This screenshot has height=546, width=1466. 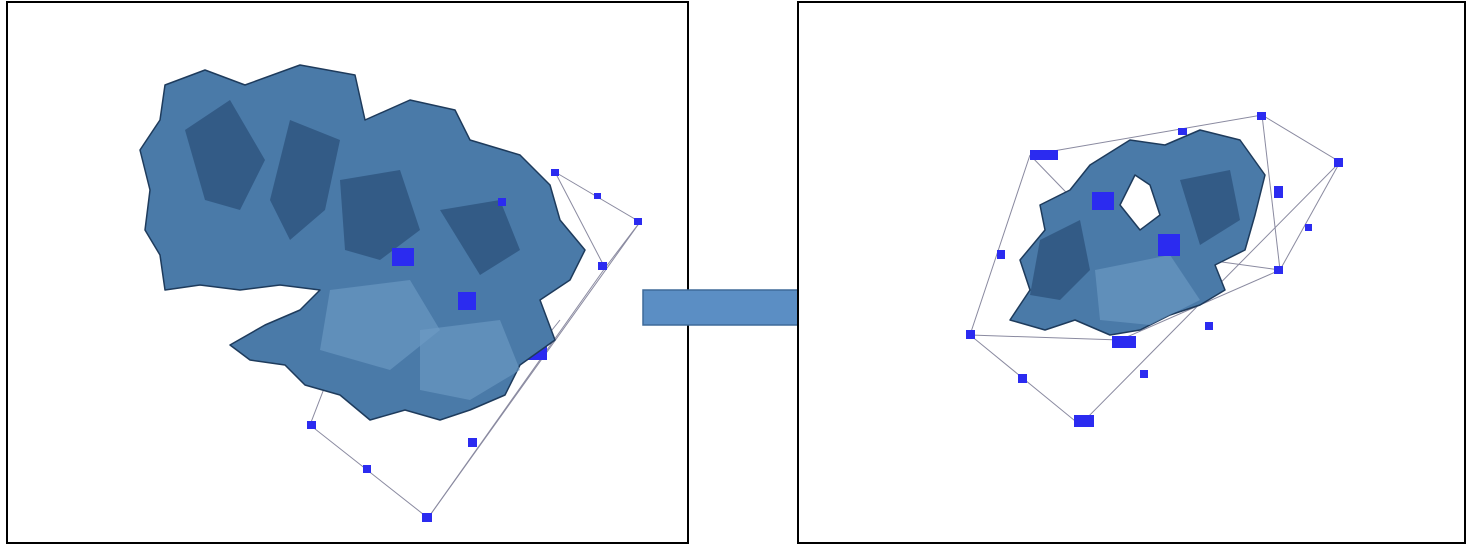 I want to click on right-rock-sample, so click(x=1137, y=232).